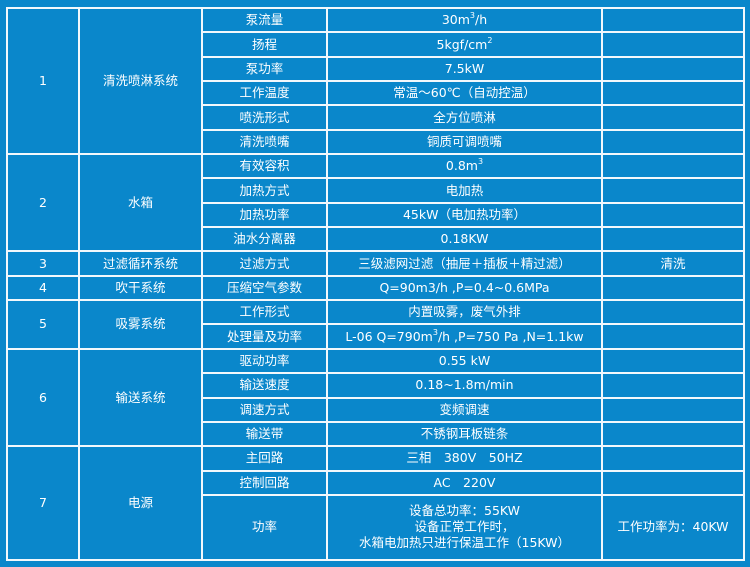  Describe the element at coordinates (264, 409) in the screenshot. I see `parameter-name: 调速方式` at that location.